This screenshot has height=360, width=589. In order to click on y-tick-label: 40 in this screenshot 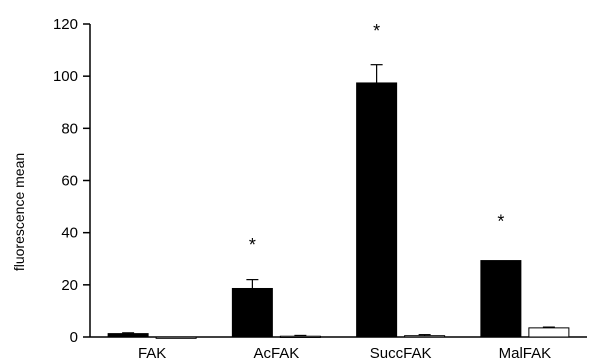, I will do `click(69, 233)`.